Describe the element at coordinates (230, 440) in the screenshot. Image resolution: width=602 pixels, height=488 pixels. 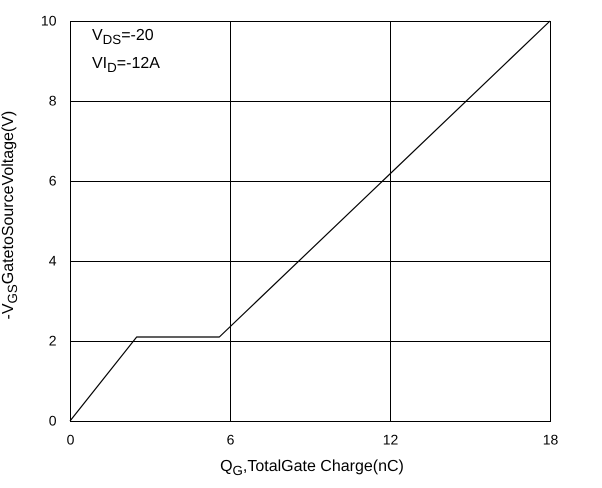
I see `x-tick-label: 6` at that location.